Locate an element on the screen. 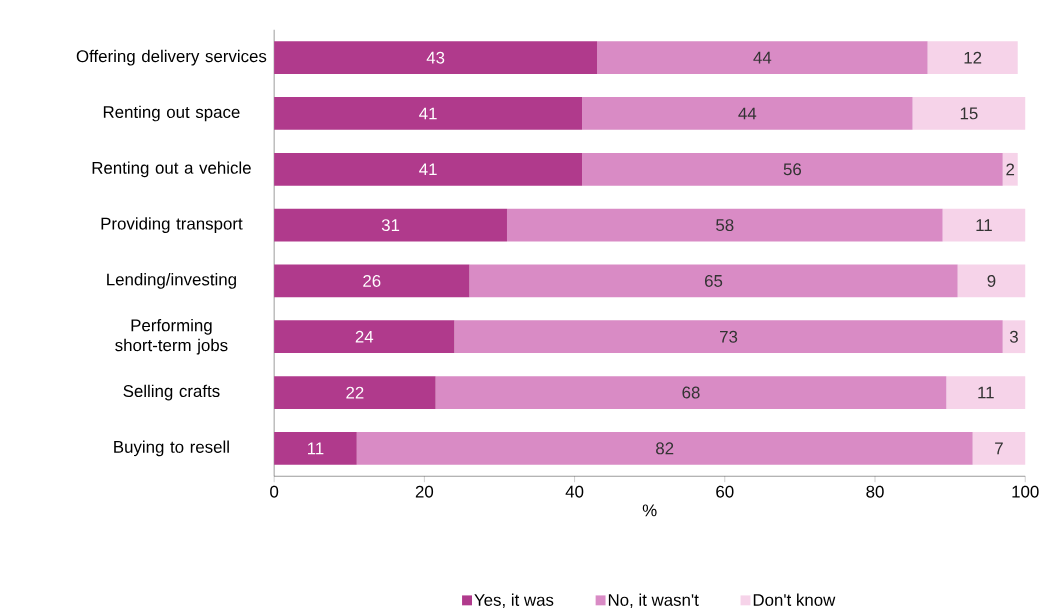 This screenshot has height=612, width=1053. legend-label: Yes, it was is located at coordinates (514, 600).